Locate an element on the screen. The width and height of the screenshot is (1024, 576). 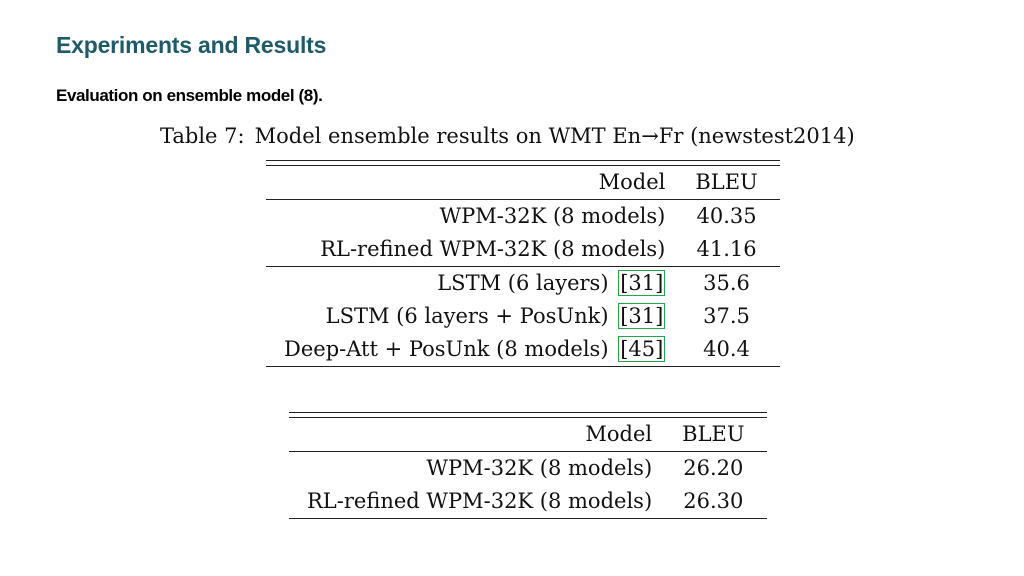
bleu-score-cell: 35.6 is located at coordinates (726, 283).